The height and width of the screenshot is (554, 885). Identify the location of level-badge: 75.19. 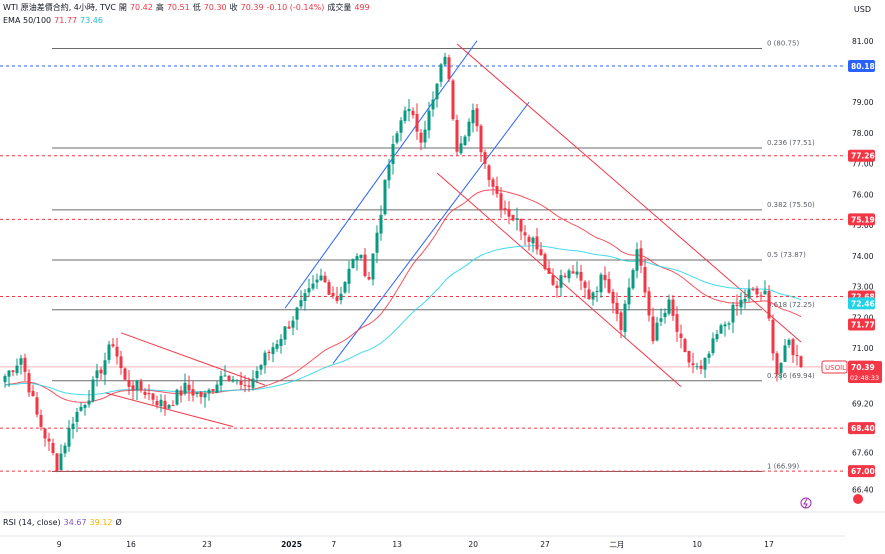
(861, 219).